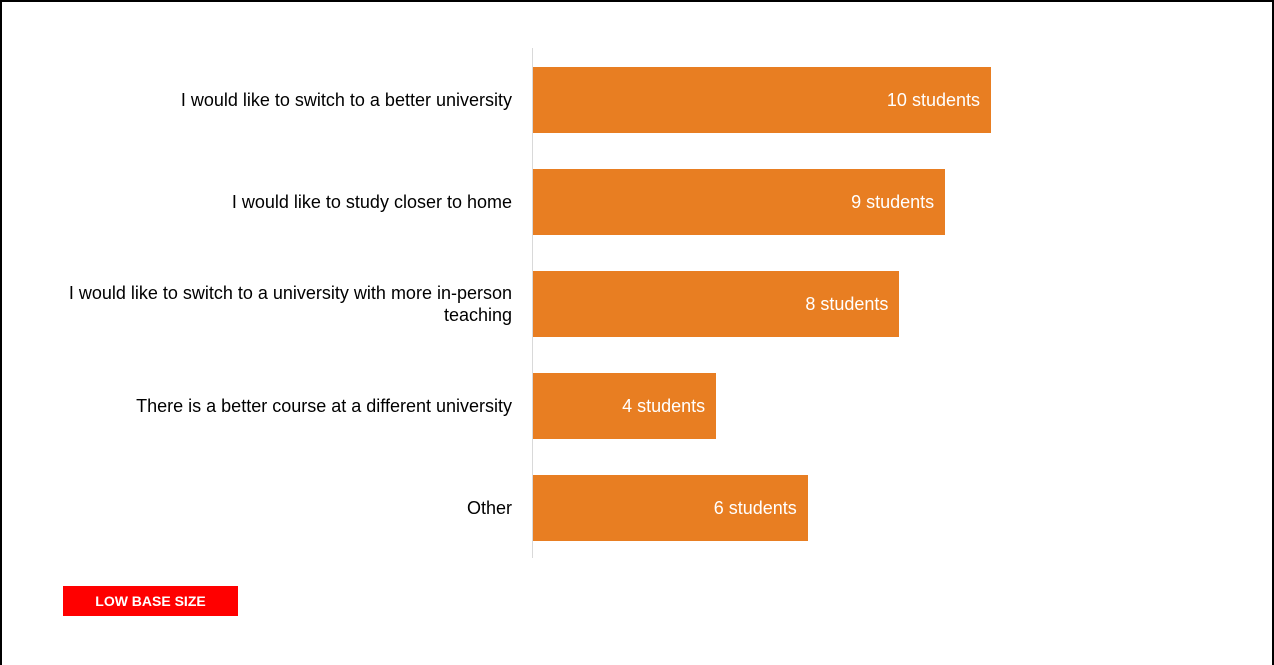  What do you see at coordinates (489, 508) in the screenshot?
I see `category-label: Other` at bounding box center [489, 508].